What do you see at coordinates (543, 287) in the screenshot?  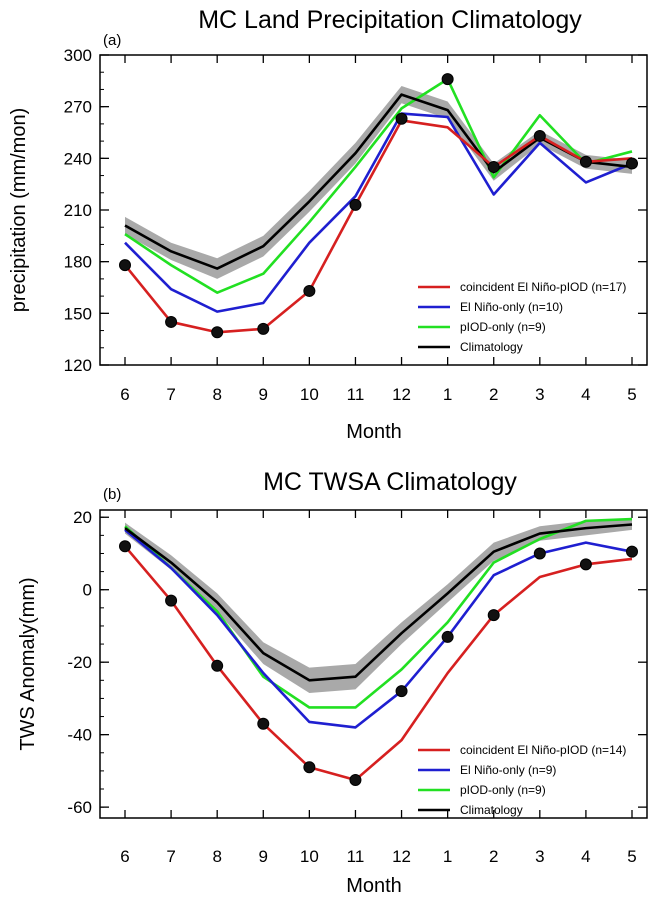 I see `legend-label: coincident El Niño-pIOD (n=17)` at bounding box center [543, 287].